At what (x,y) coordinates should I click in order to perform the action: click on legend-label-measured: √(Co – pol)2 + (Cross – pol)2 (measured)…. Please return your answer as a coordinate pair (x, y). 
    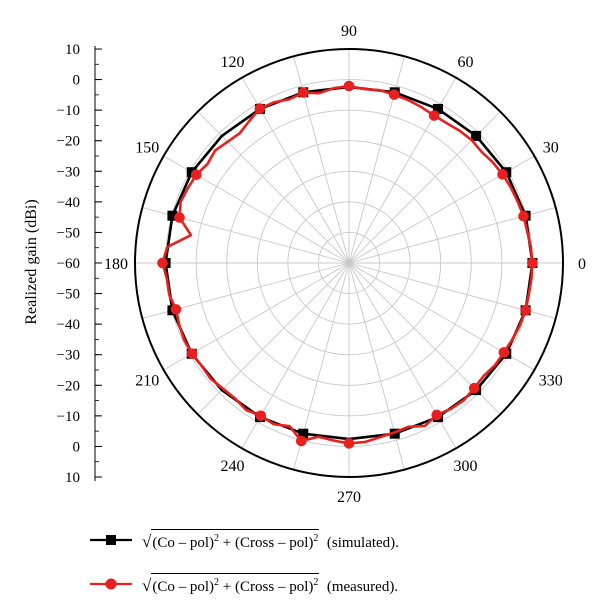
    Looking at the image, I should click on (270, 584).